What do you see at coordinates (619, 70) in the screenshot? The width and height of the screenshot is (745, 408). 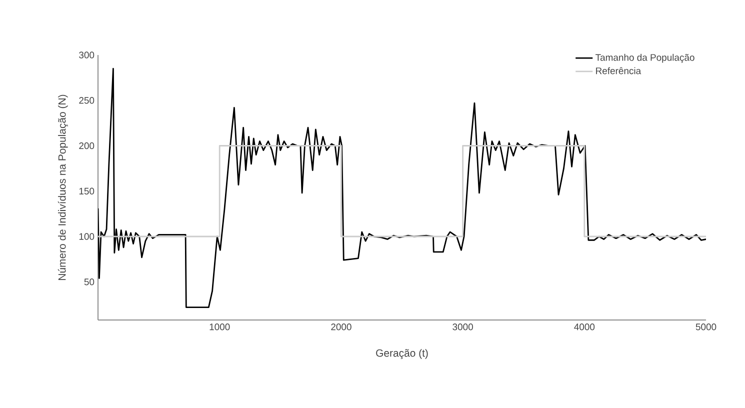 I see `legend-label: Referência` at bounding box center [619, 70].